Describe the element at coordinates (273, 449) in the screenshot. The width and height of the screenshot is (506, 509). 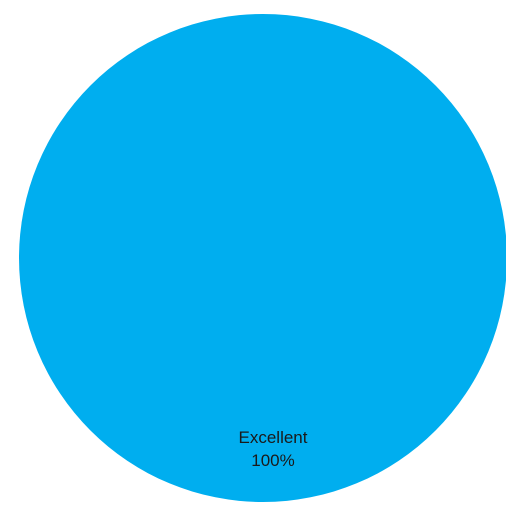
I see `pie-labels: Excellent 100%` at that location.